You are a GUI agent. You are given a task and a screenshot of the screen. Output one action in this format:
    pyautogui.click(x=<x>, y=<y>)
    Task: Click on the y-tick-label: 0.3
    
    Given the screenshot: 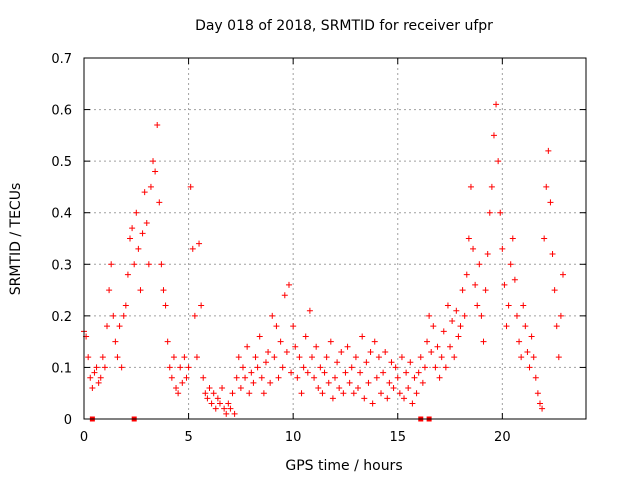 What is the action you would take?
    pyautogui.click(x=61, y=265)
    